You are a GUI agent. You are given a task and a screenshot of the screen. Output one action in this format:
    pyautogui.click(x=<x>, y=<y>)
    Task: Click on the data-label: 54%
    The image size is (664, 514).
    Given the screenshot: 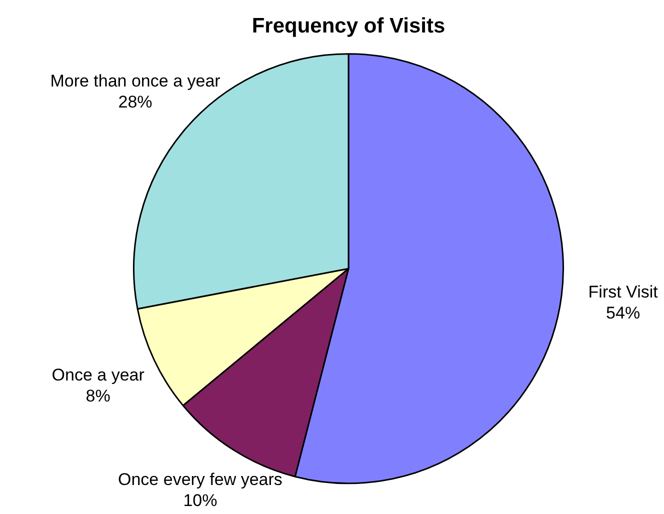 What is the action you would take?
    pyautogui.click(x=623, y=312)
    